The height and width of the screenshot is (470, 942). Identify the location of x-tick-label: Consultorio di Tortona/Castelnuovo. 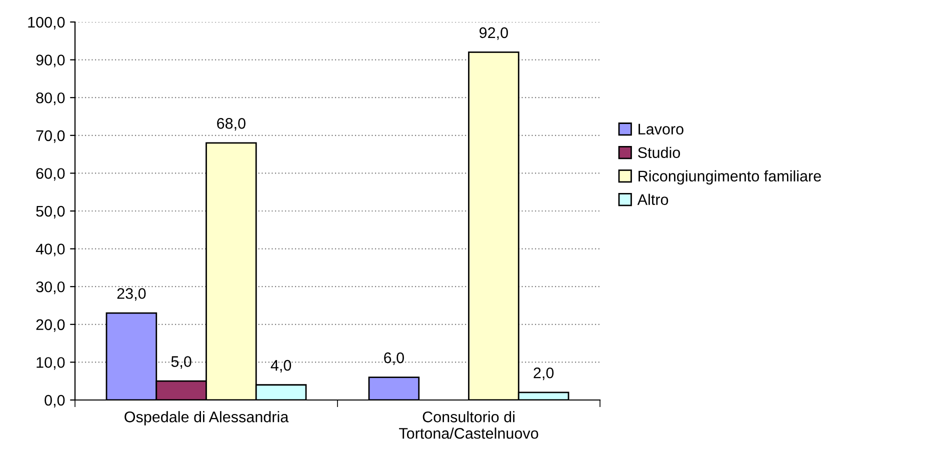
(468, 425).